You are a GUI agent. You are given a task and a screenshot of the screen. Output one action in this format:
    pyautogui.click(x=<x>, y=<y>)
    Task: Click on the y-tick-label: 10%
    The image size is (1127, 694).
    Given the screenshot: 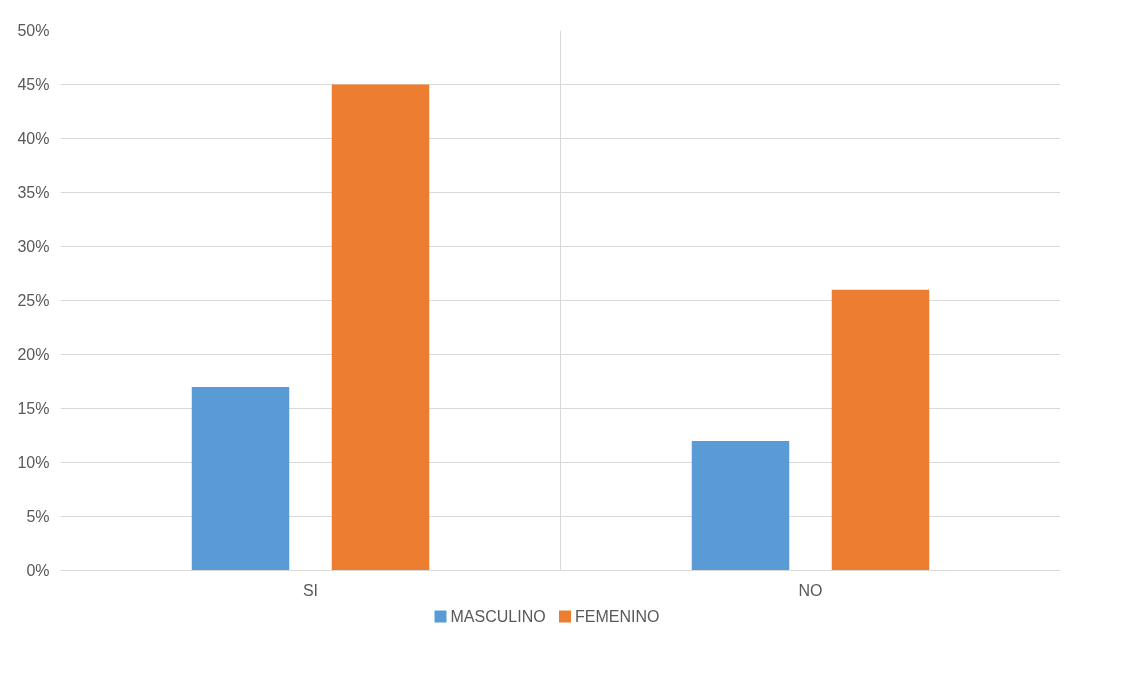 What is the action you would take?
    pyautogui.click(x=33, y=462)
    